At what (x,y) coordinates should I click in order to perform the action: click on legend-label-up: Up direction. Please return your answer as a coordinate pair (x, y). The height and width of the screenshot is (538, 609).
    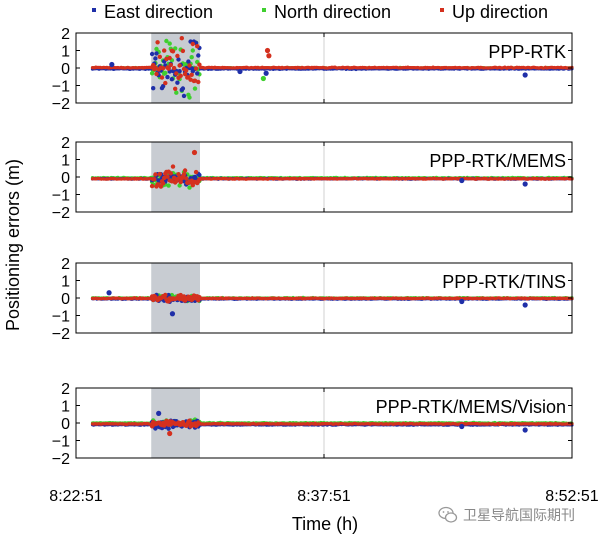
    Looking at the image, I should click on (500, 12).